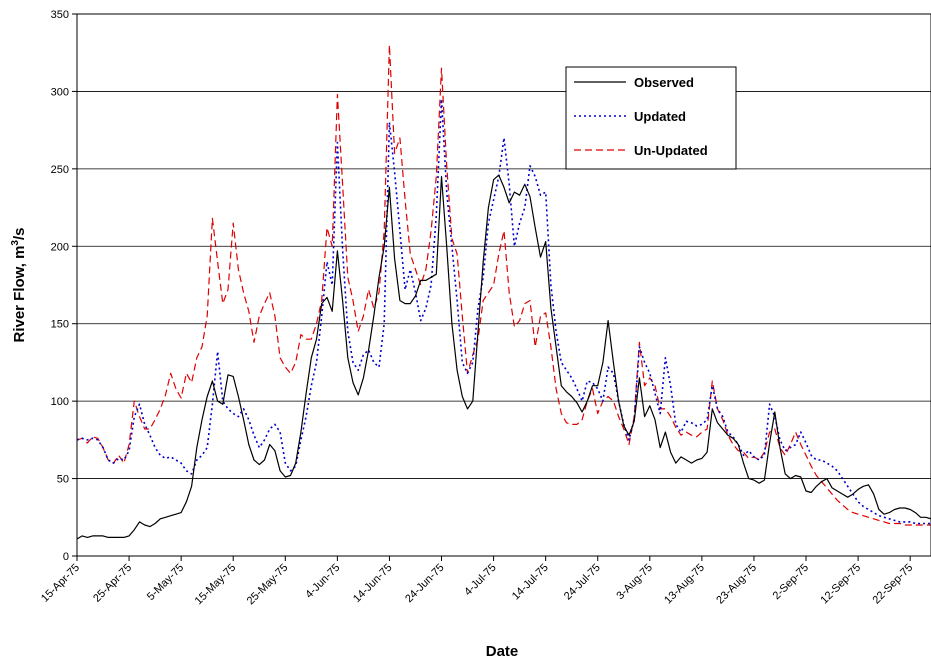  I want to click on x-tick-label-2: 5-May-75, so click(165, 582).